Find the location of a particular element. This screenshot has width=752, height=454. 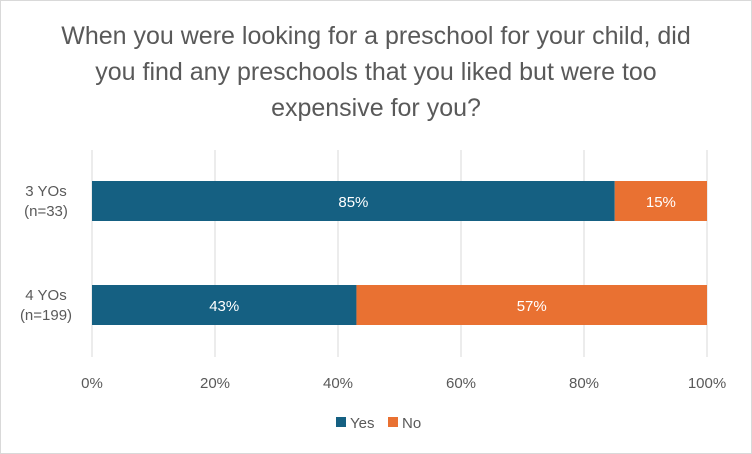

y-category-line: (n=33) is located at coordinates (46, 211).